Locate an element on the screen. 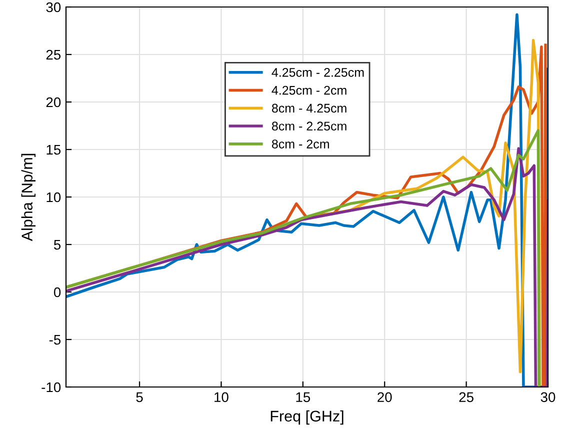 This screenshot has width=573, height=440. y-tick-label: -5 is located at coordinates (55, 339).